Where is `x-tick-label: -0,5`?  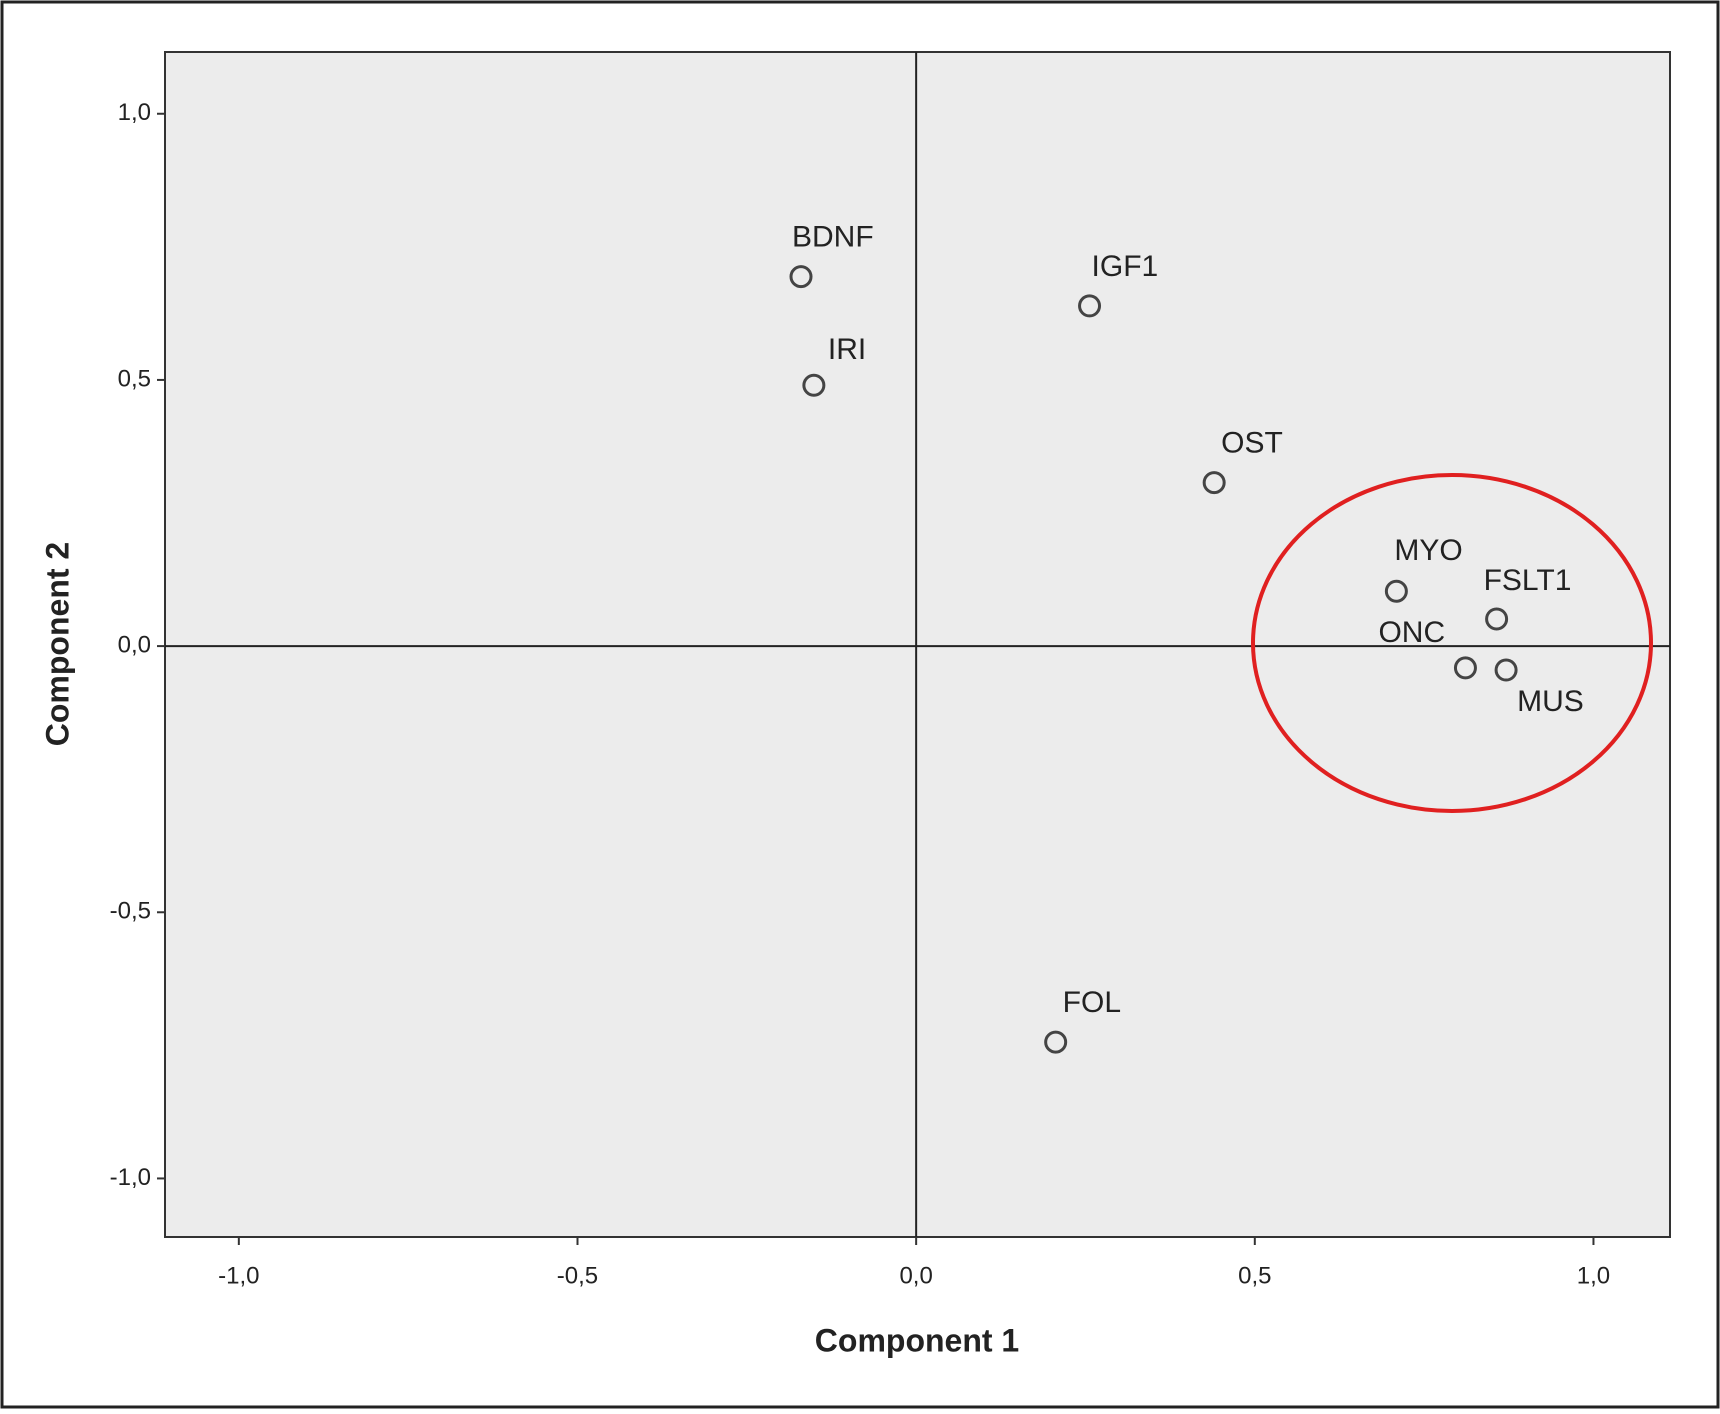 x-tick-label: -0,5 is located at coordinates (577, 1275).